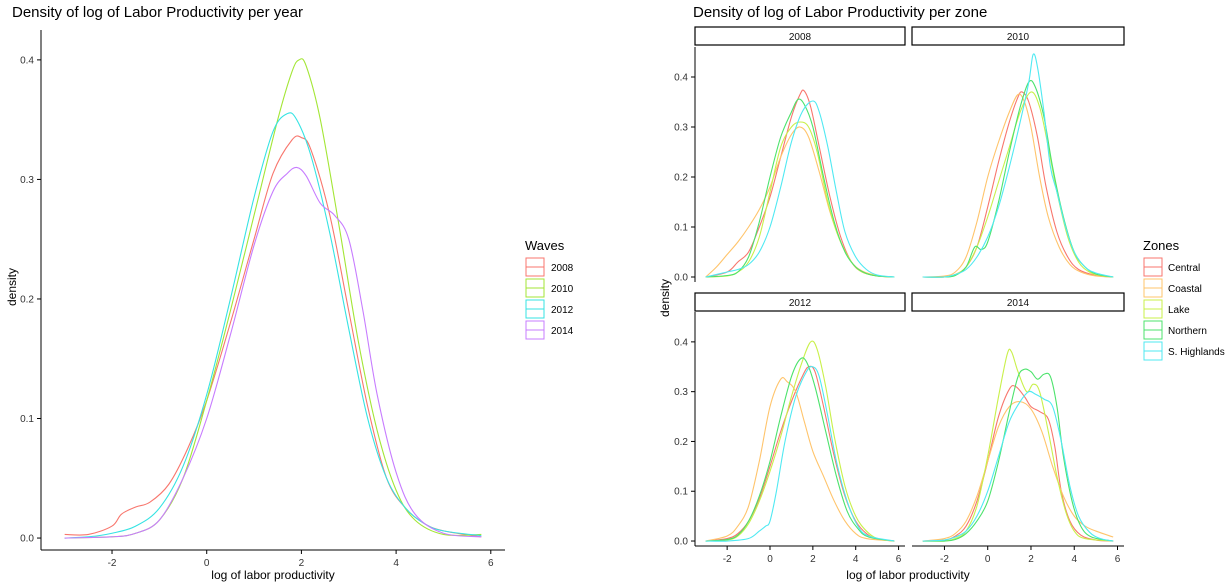 The width and height of the screenshot is (1228, 587). I want to click on legend-label: S. Highlands, so click(1196, 352).